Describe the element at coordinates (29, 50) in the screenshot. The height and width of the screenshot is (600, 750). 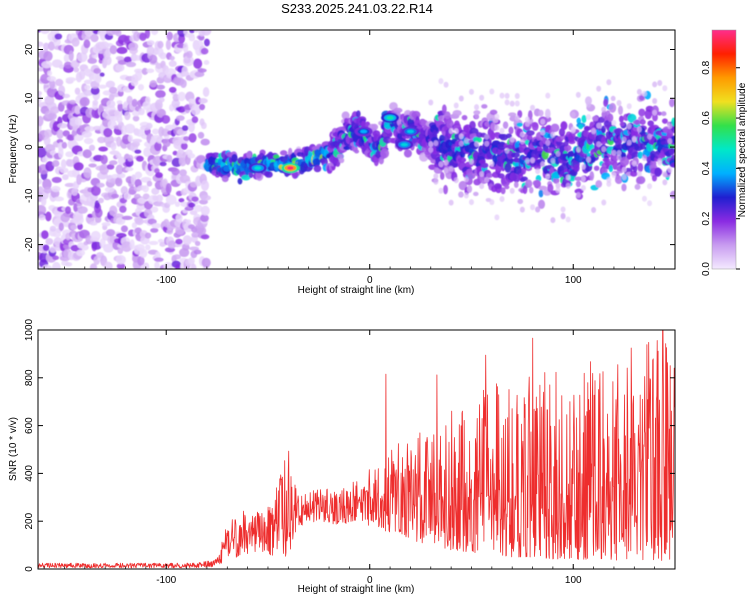
I see `spectrogram-y-tick-label: 20` at that location.